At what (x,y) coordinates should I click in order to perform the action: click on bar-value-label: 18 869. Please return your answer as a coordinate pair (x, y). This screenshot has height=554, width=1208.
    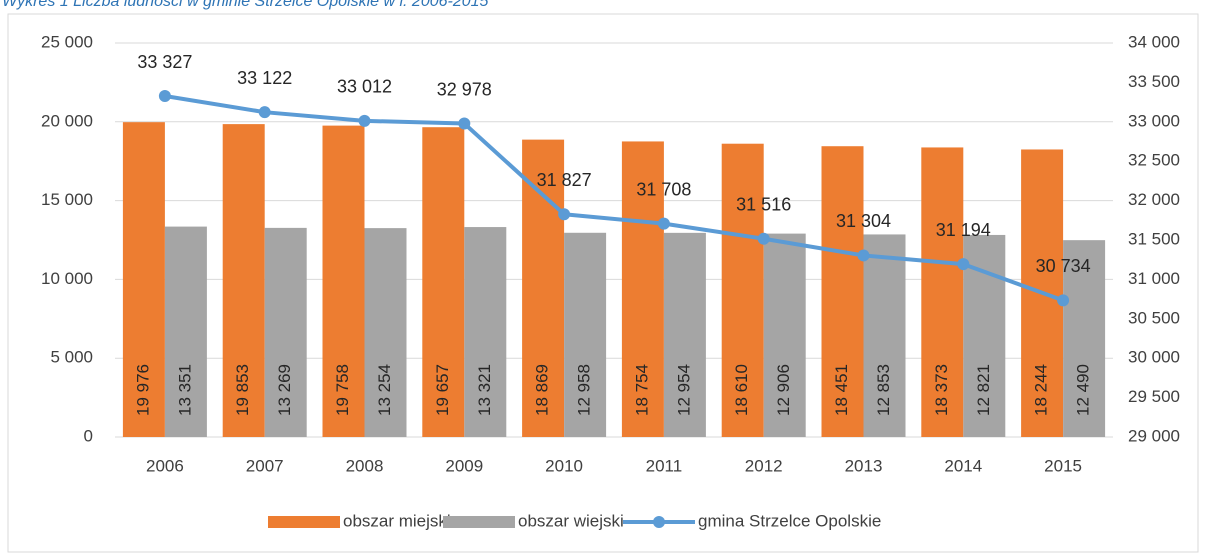
    Looking at the image, I should click on (542, 390).